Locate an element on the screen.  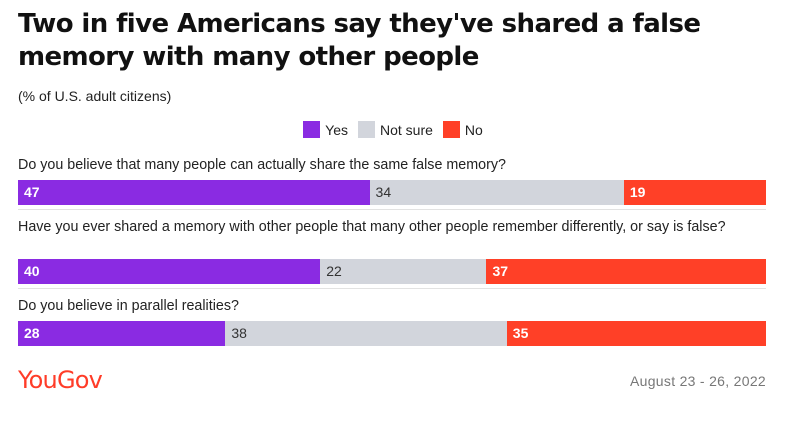
segment-no: 35 is located at coordinates (636, 333).